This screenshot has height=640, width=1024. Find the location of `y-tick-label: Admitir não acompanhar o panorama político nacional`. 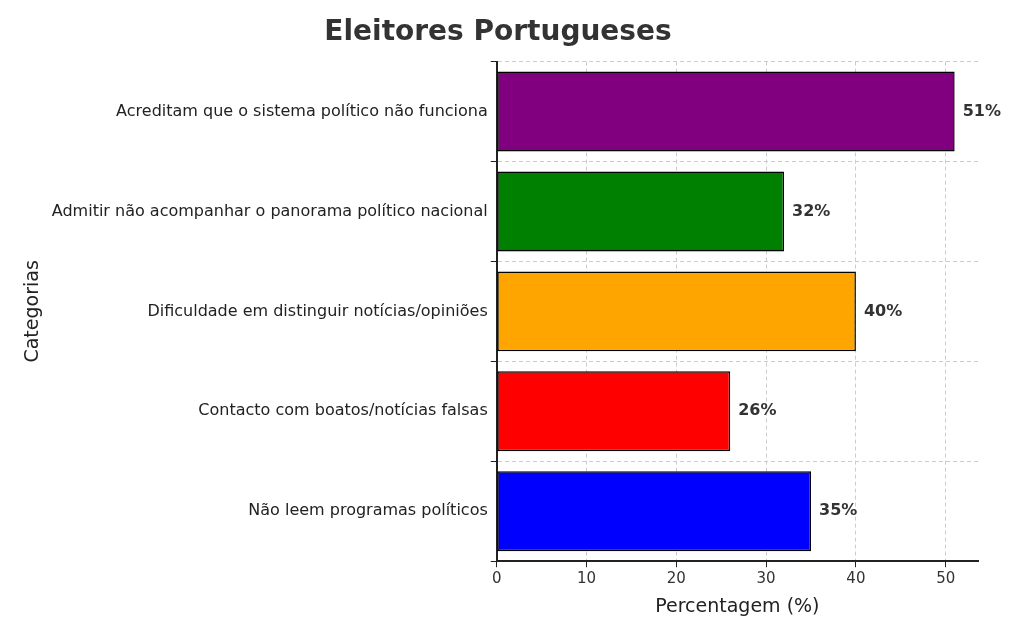

y-tick-label: Admitir não acompanhar o panorama político nacional is located at coordinates (269, 210).